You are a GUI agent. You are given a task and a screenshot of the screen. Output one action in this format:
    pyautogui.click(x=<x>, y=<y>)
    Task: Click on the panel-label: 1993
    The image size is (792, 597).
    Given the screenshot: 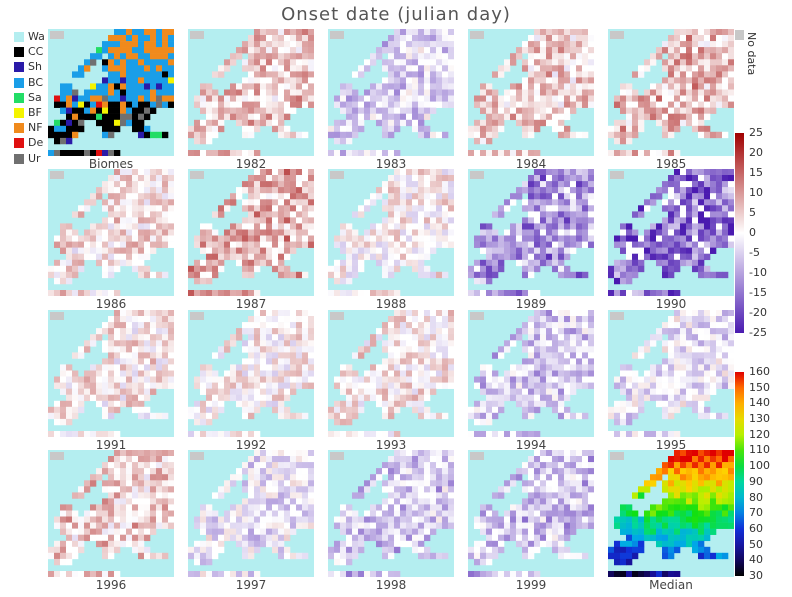 What is the action you would take?
    pyautogui.click(x=391, y=445)
    